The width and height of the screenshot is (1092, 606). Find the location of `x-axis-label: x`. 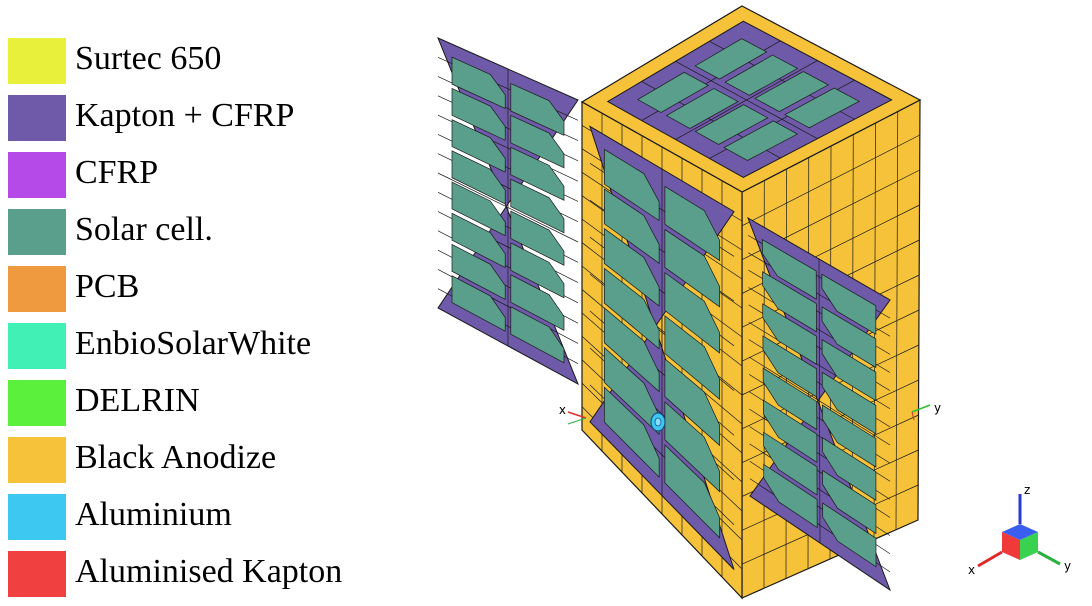

x-axis-label: x is located at coordinates (562, 410).